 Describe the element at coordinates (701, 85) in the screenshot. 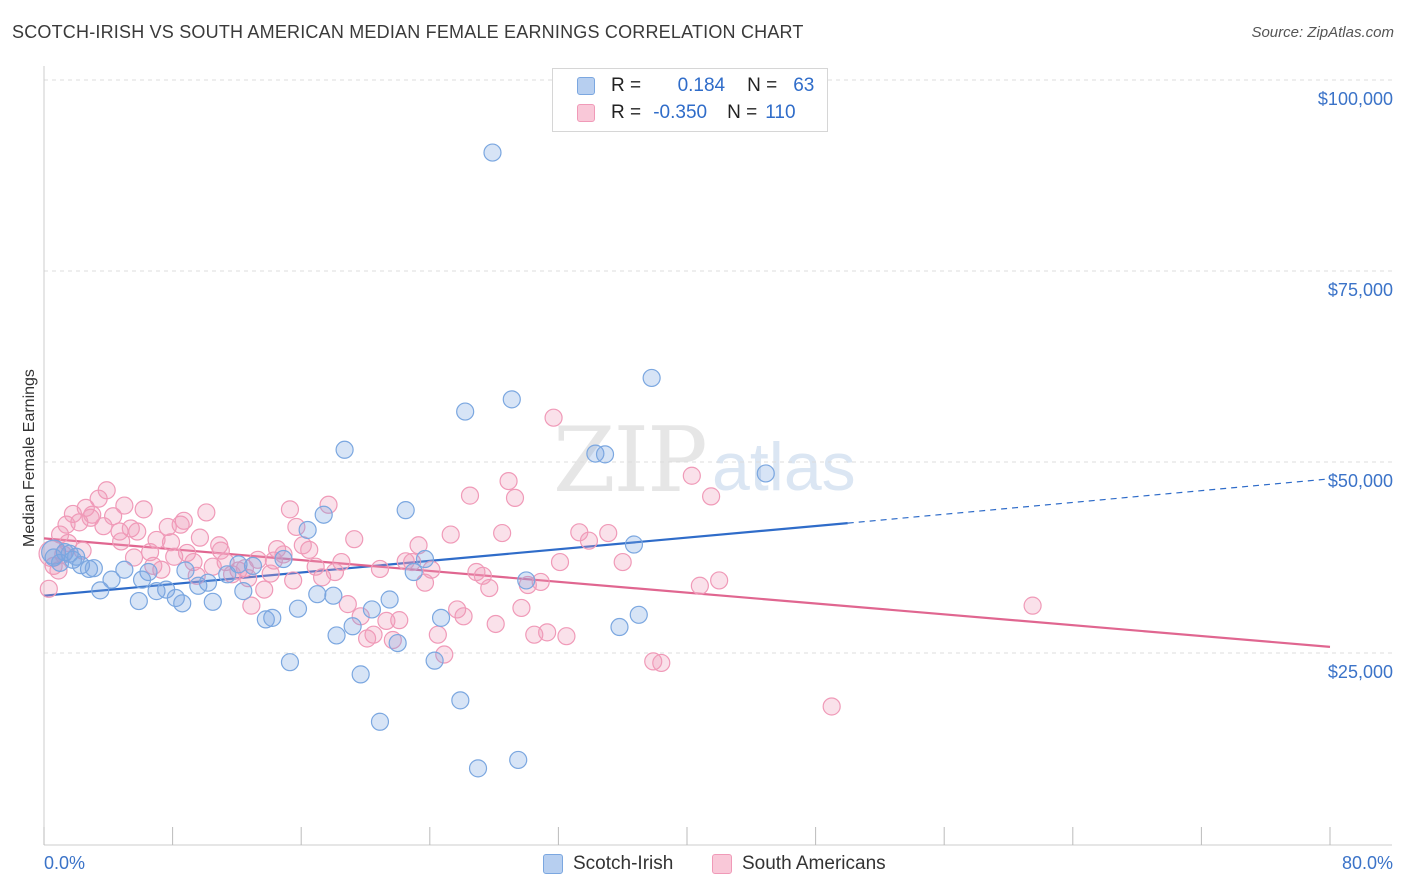

I see `legend-r-value: 0.184` at that location.